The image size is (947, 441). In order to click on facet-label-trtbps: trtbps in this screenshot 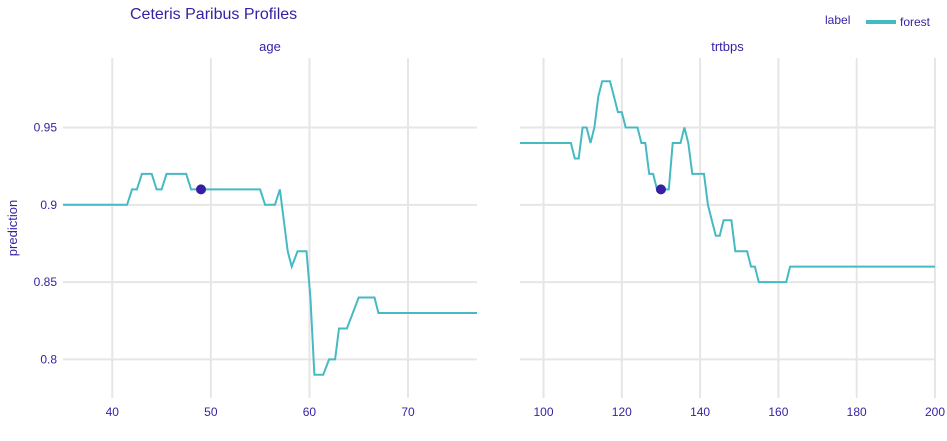, I will do `click(727, 46)`.